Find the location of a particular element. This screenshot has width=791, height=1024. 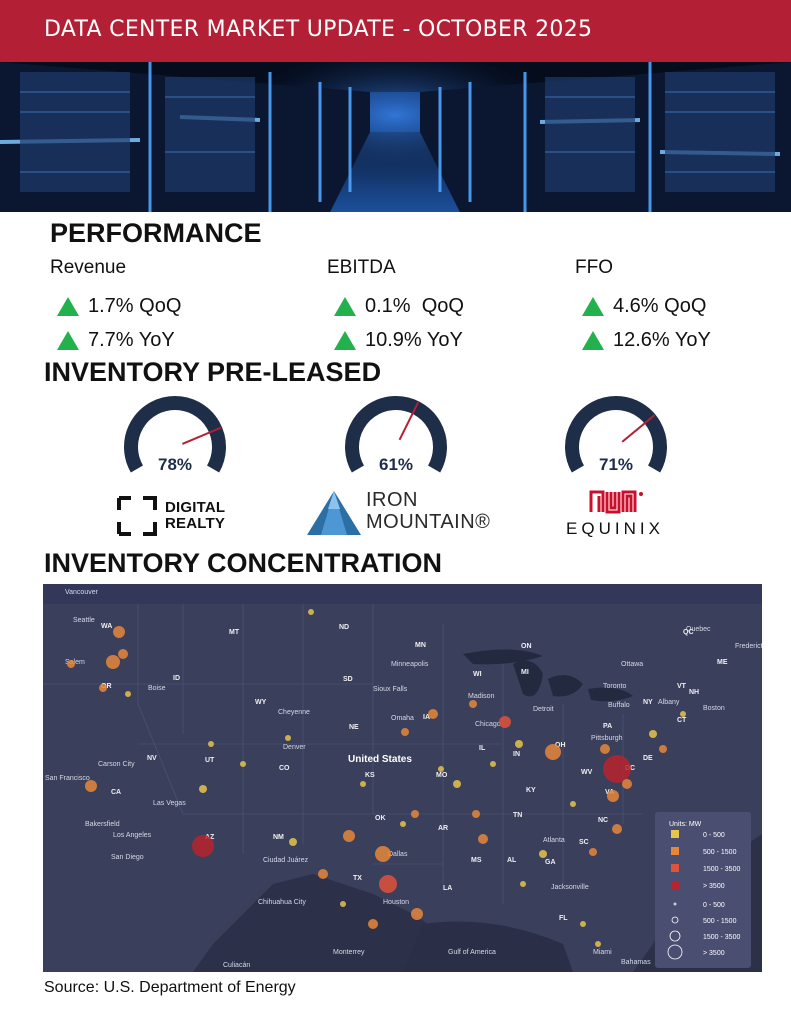

map-state-label: VT is located at coordinates (682, 686).